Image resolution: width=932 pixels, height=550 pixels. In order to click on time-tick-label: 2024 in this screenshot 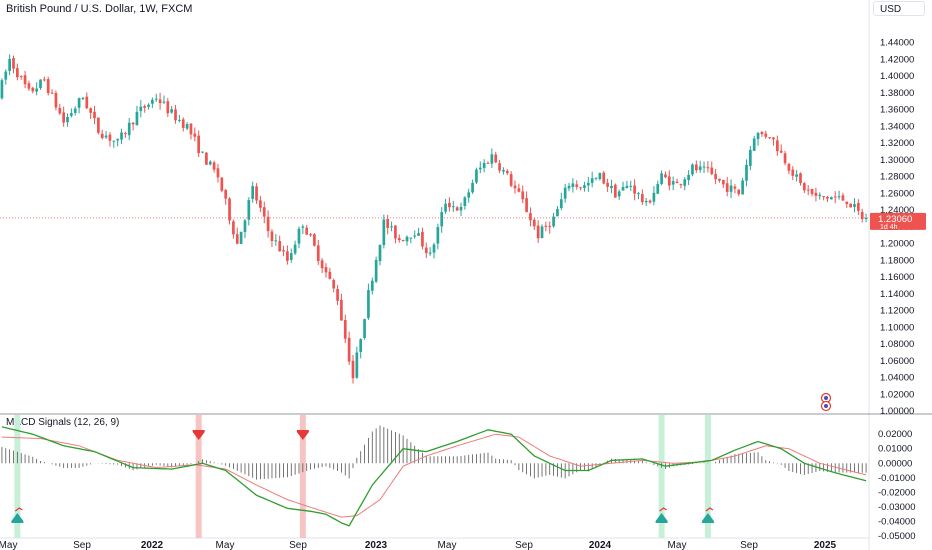, I will do `click(600, 545)`.